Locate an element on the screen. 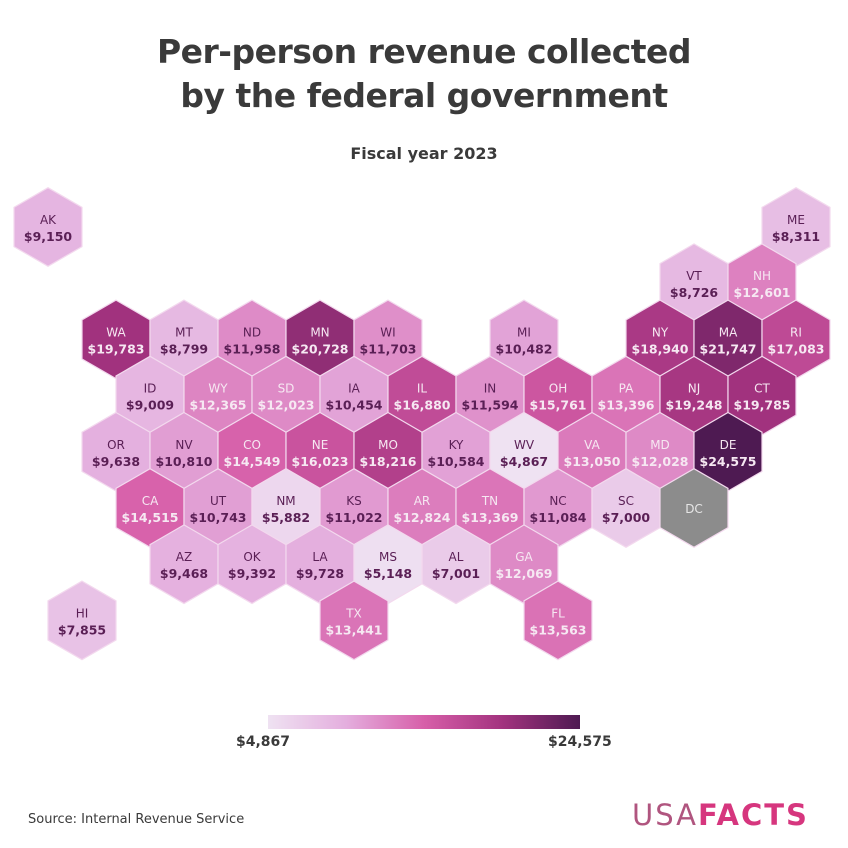 This screenshot has height=848, width=848. state-abbr-label: WA is located at coordinates (116, 332).